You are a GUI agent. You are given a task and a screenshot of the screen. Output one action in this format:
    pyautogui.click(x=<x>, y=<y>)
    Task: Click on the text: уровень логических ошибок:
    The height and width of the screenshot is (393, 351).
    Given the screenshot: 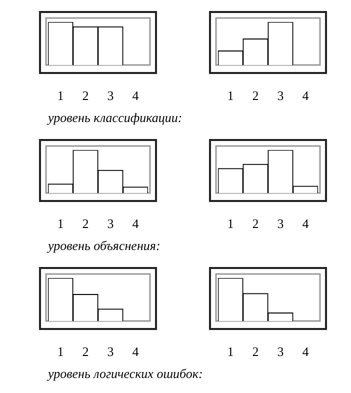 What is the action you would take?
    pyautogui.click(x=125, y=374)
    